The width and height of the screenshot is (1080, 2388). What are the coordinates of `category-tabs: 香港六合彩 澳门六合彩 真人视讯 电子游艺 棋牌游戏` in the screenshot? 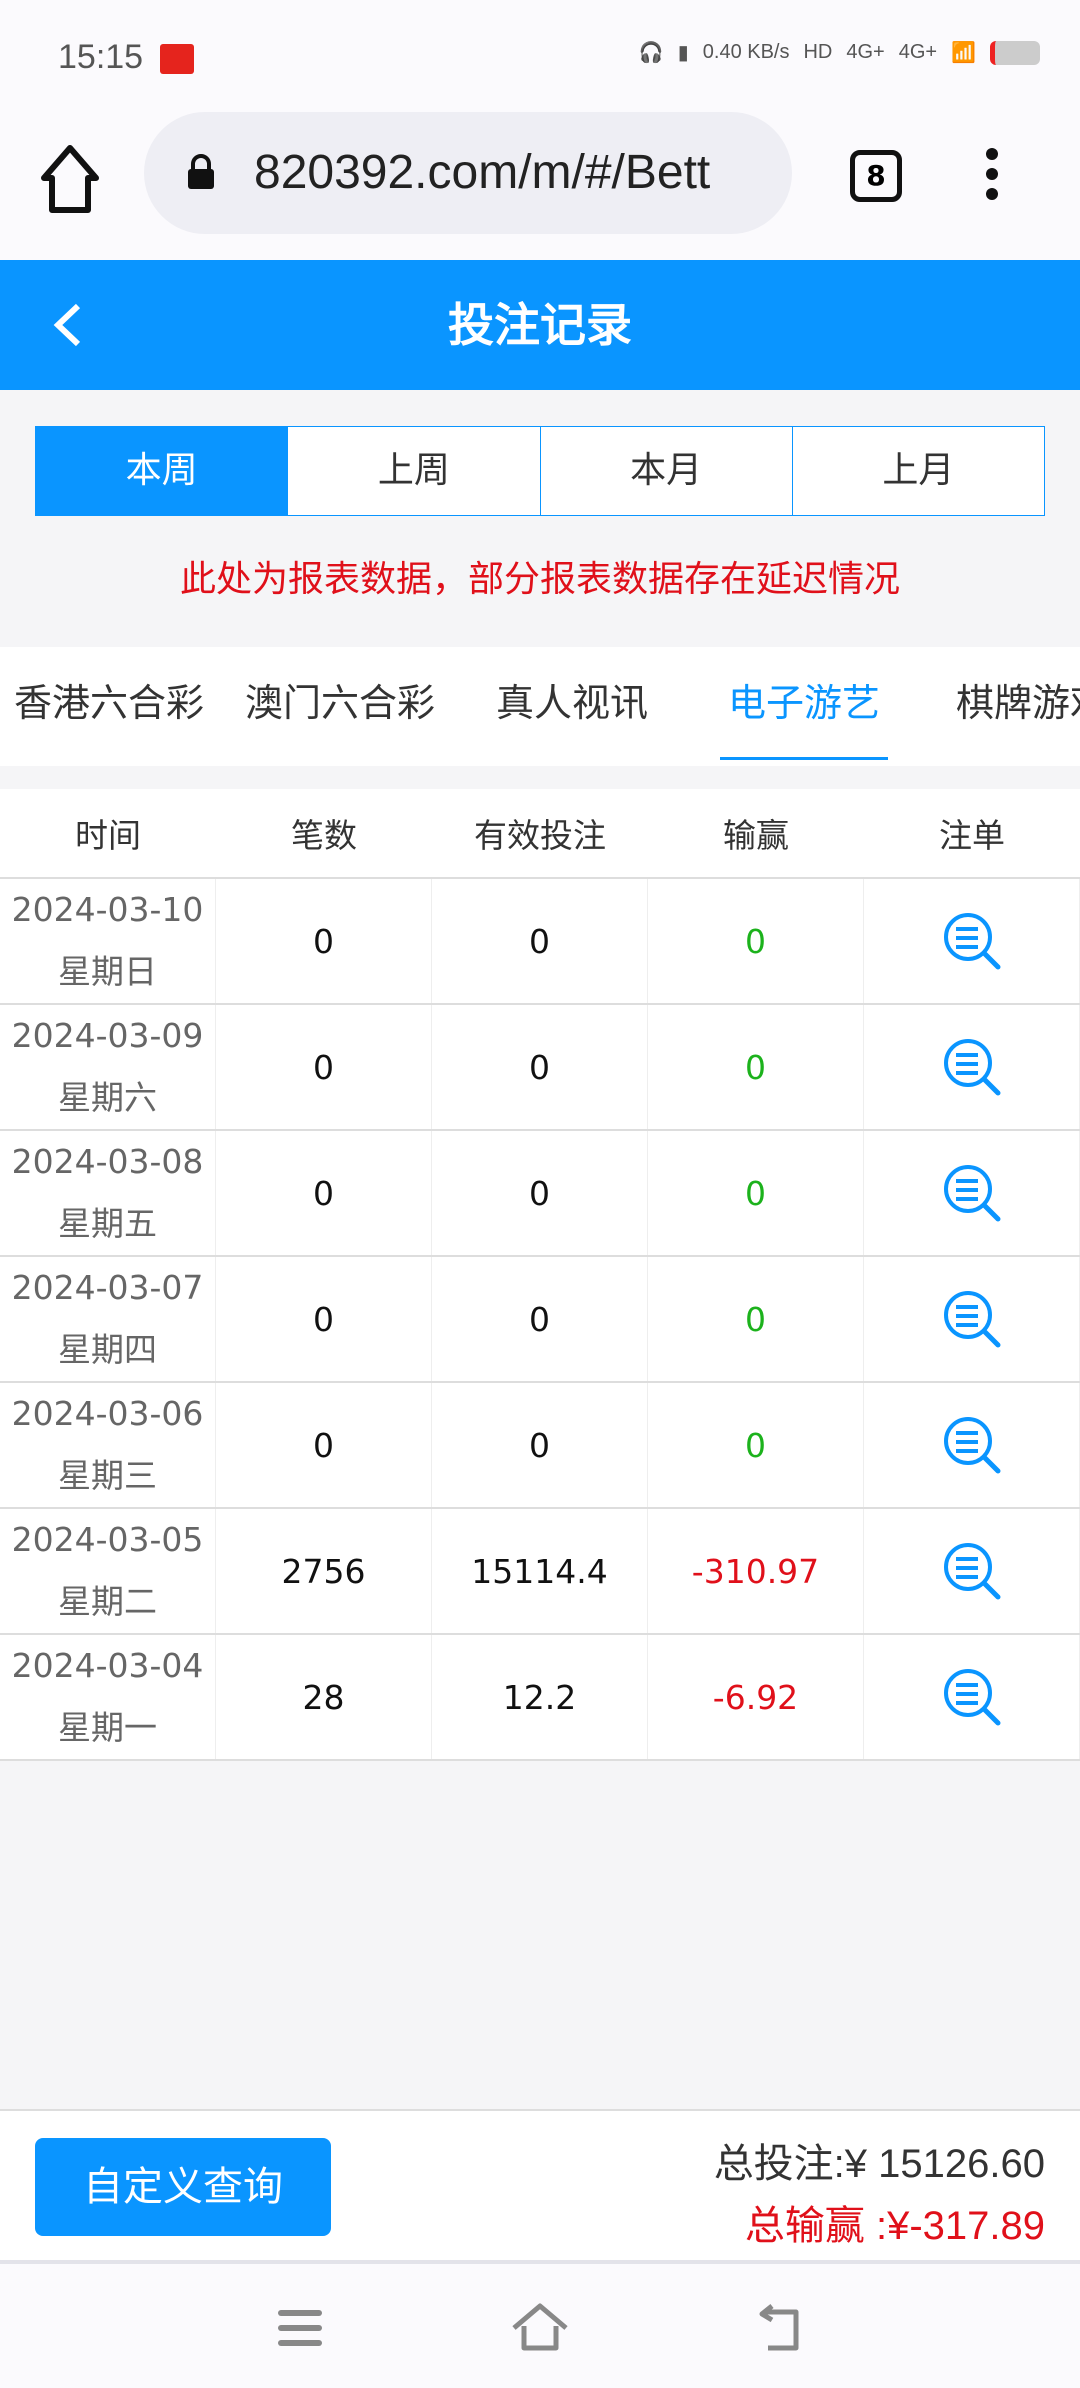 It's located at (540, 706).